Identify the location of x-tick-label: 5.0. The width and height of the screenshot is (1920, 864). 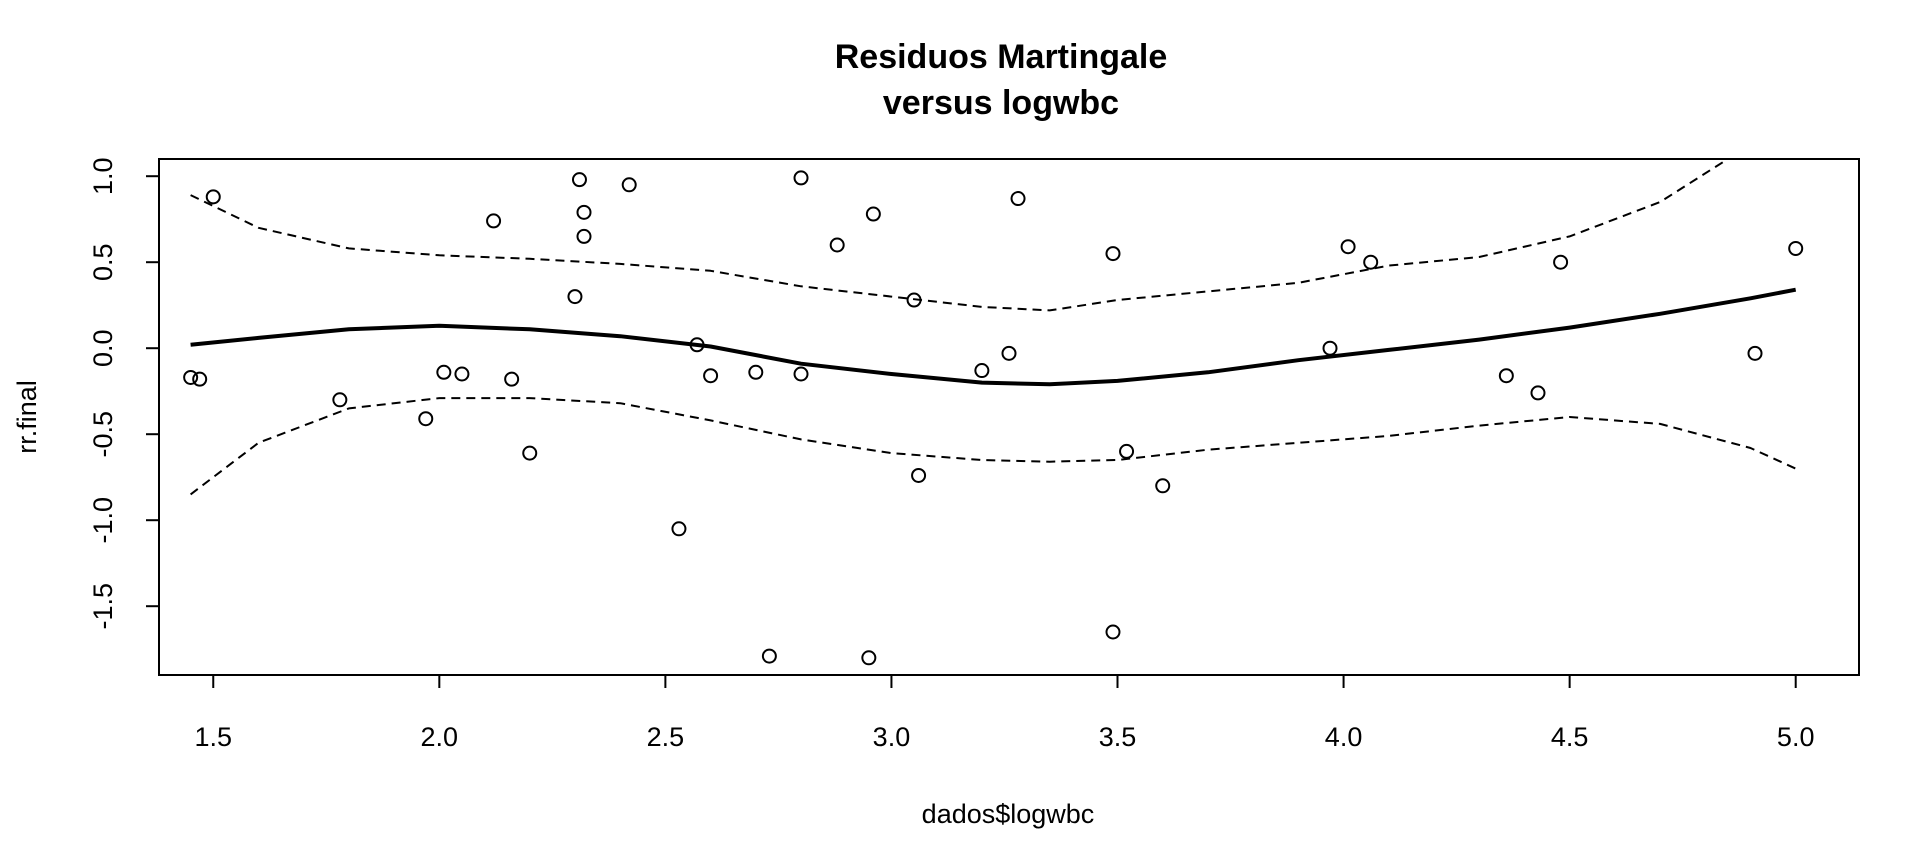
(1796, 737).